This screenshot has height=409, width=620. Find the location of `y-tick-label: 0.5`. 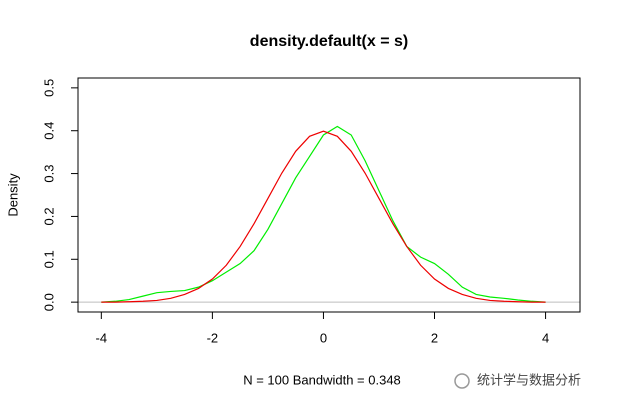

y-tick-label: 0.5 is located at coordinates (48, 88).